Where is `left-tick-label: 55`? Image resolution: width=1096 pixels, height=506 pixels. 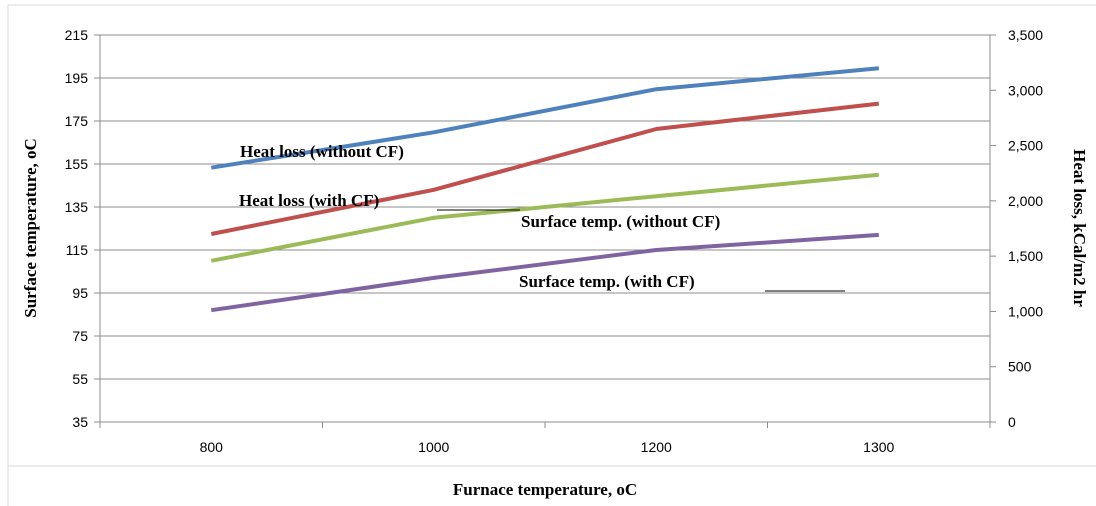 left-tick-label: 55 is located at coordinates (80, 379).